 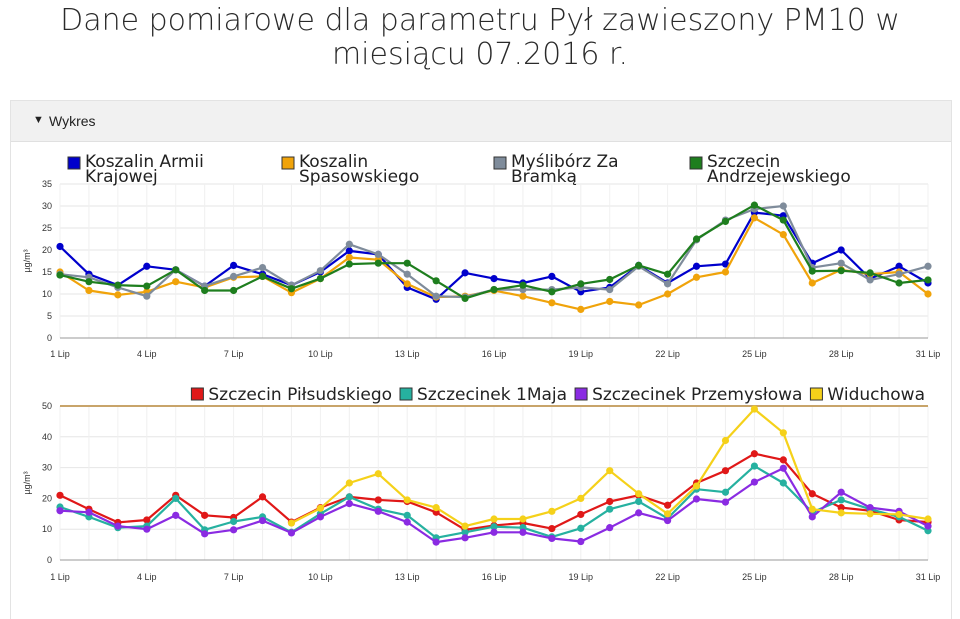 I want to click on y-tick-label: 50, so click(x=47, y=406).